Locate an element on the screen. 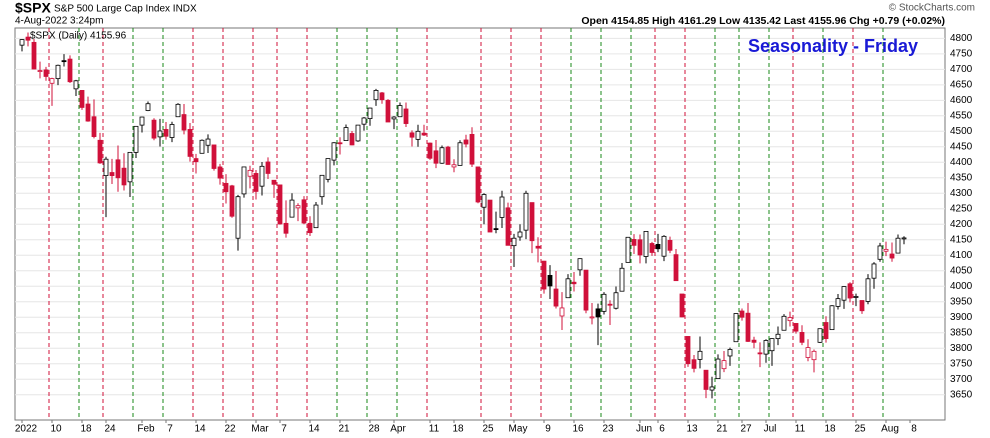  y-tick-label: 4000 is located at coordinates (961, 286).